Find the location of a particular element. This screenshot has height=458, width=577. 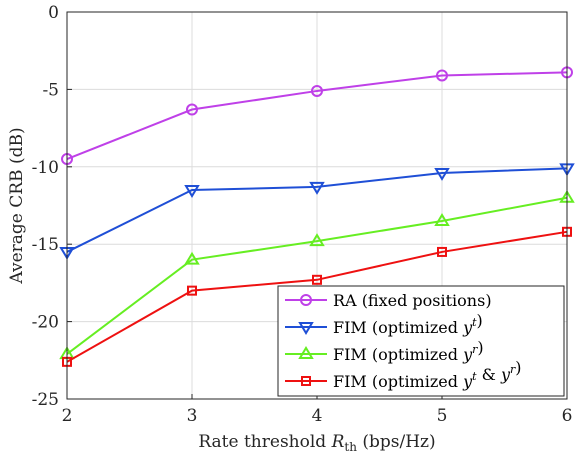

y-tick-label: -20 is located at coordinates (45, 323).